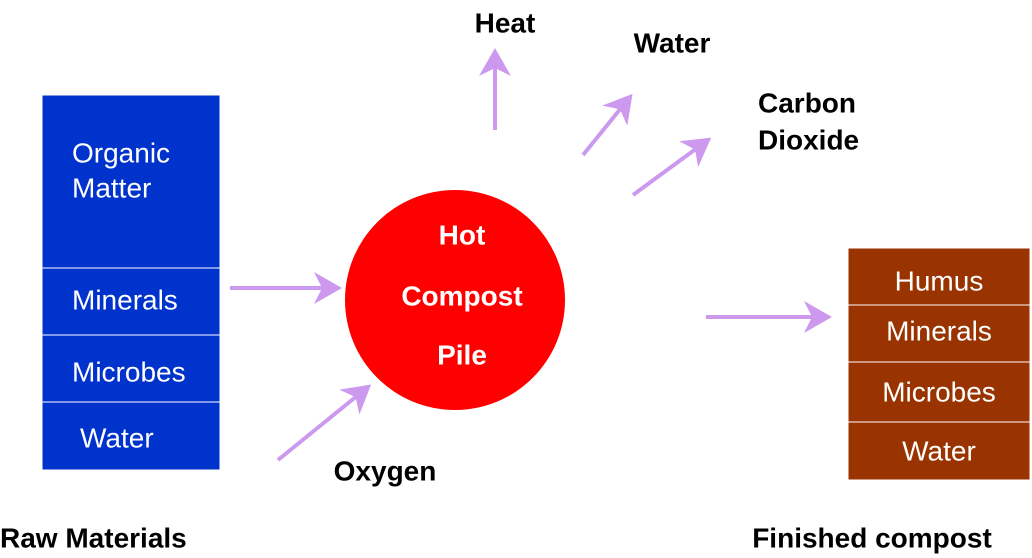 The height and width of the screenshot is (558, 1032). I want to click on pile-label: Pile, so click(462, 354).